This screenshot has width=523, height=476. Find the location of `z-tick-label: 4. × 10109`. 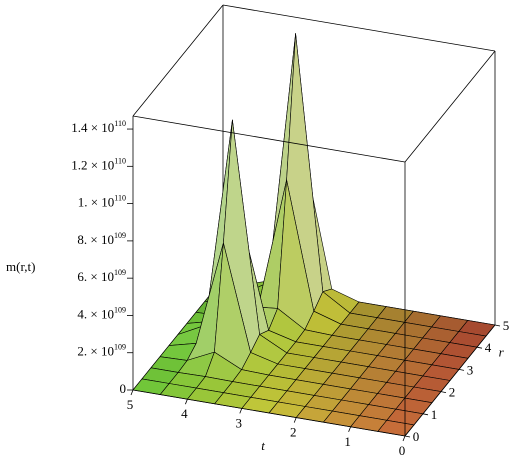

z-tick-label: 4. × 10109 is located at coordinates (101, 313).